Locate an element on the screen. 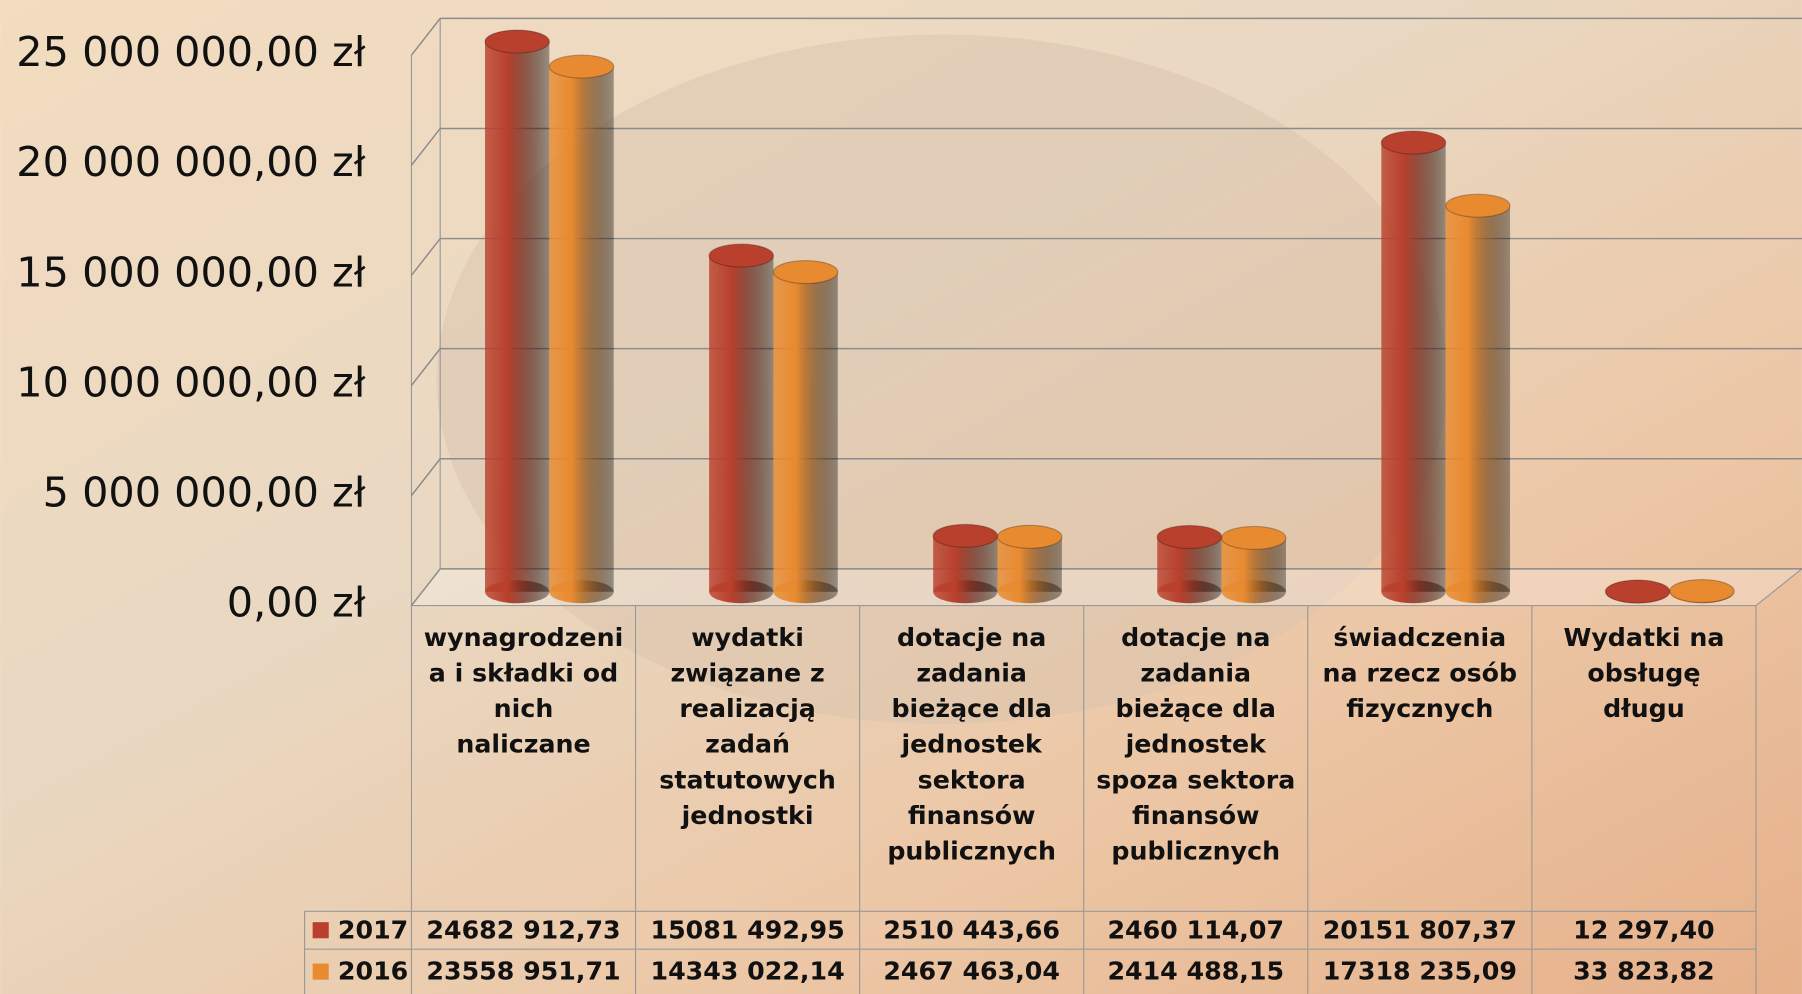  value-label: 14343 022,14 is located at coordinates (747, 971).